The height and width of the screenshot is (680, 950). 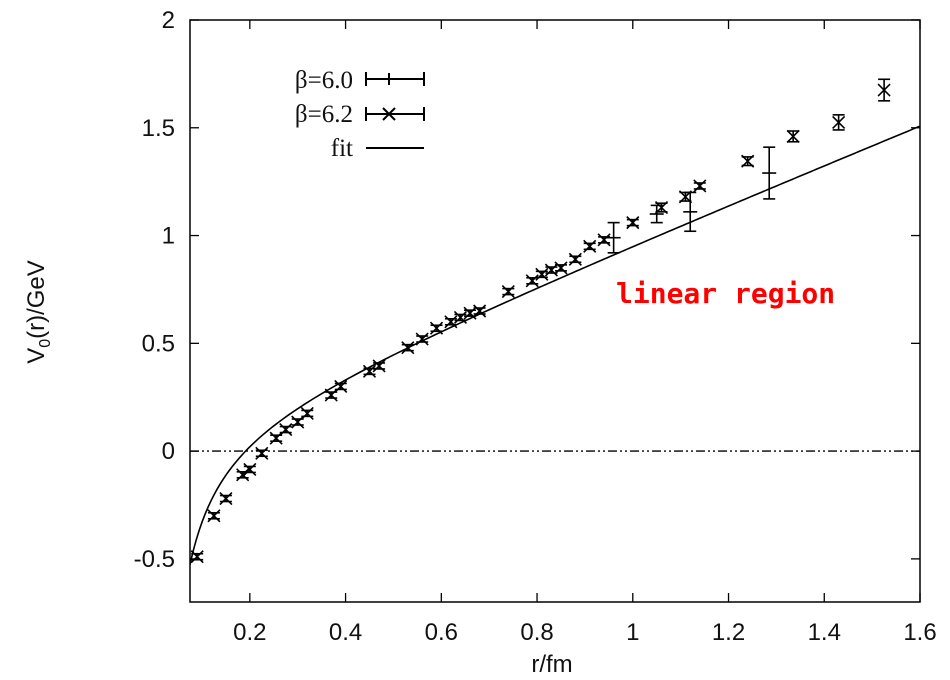 I want to click on x-tick-label: 1.6, so click(x=919, y=632).